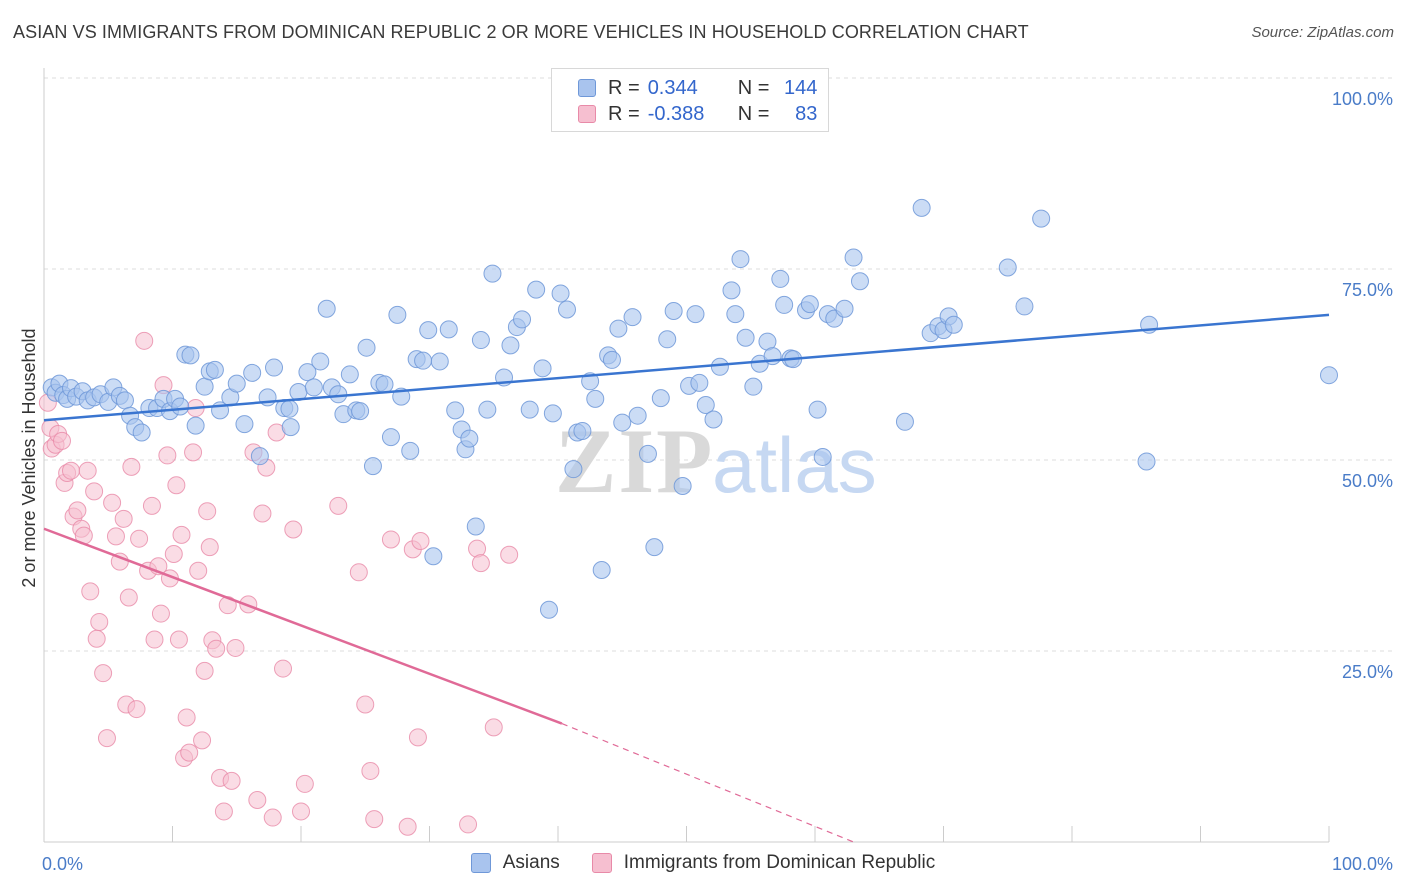 The height and width of the screenshot is (892, 1406). Describe the element at coordinates (480, 863) in the screenshot. I see `legend-swatch-asians` at that location.